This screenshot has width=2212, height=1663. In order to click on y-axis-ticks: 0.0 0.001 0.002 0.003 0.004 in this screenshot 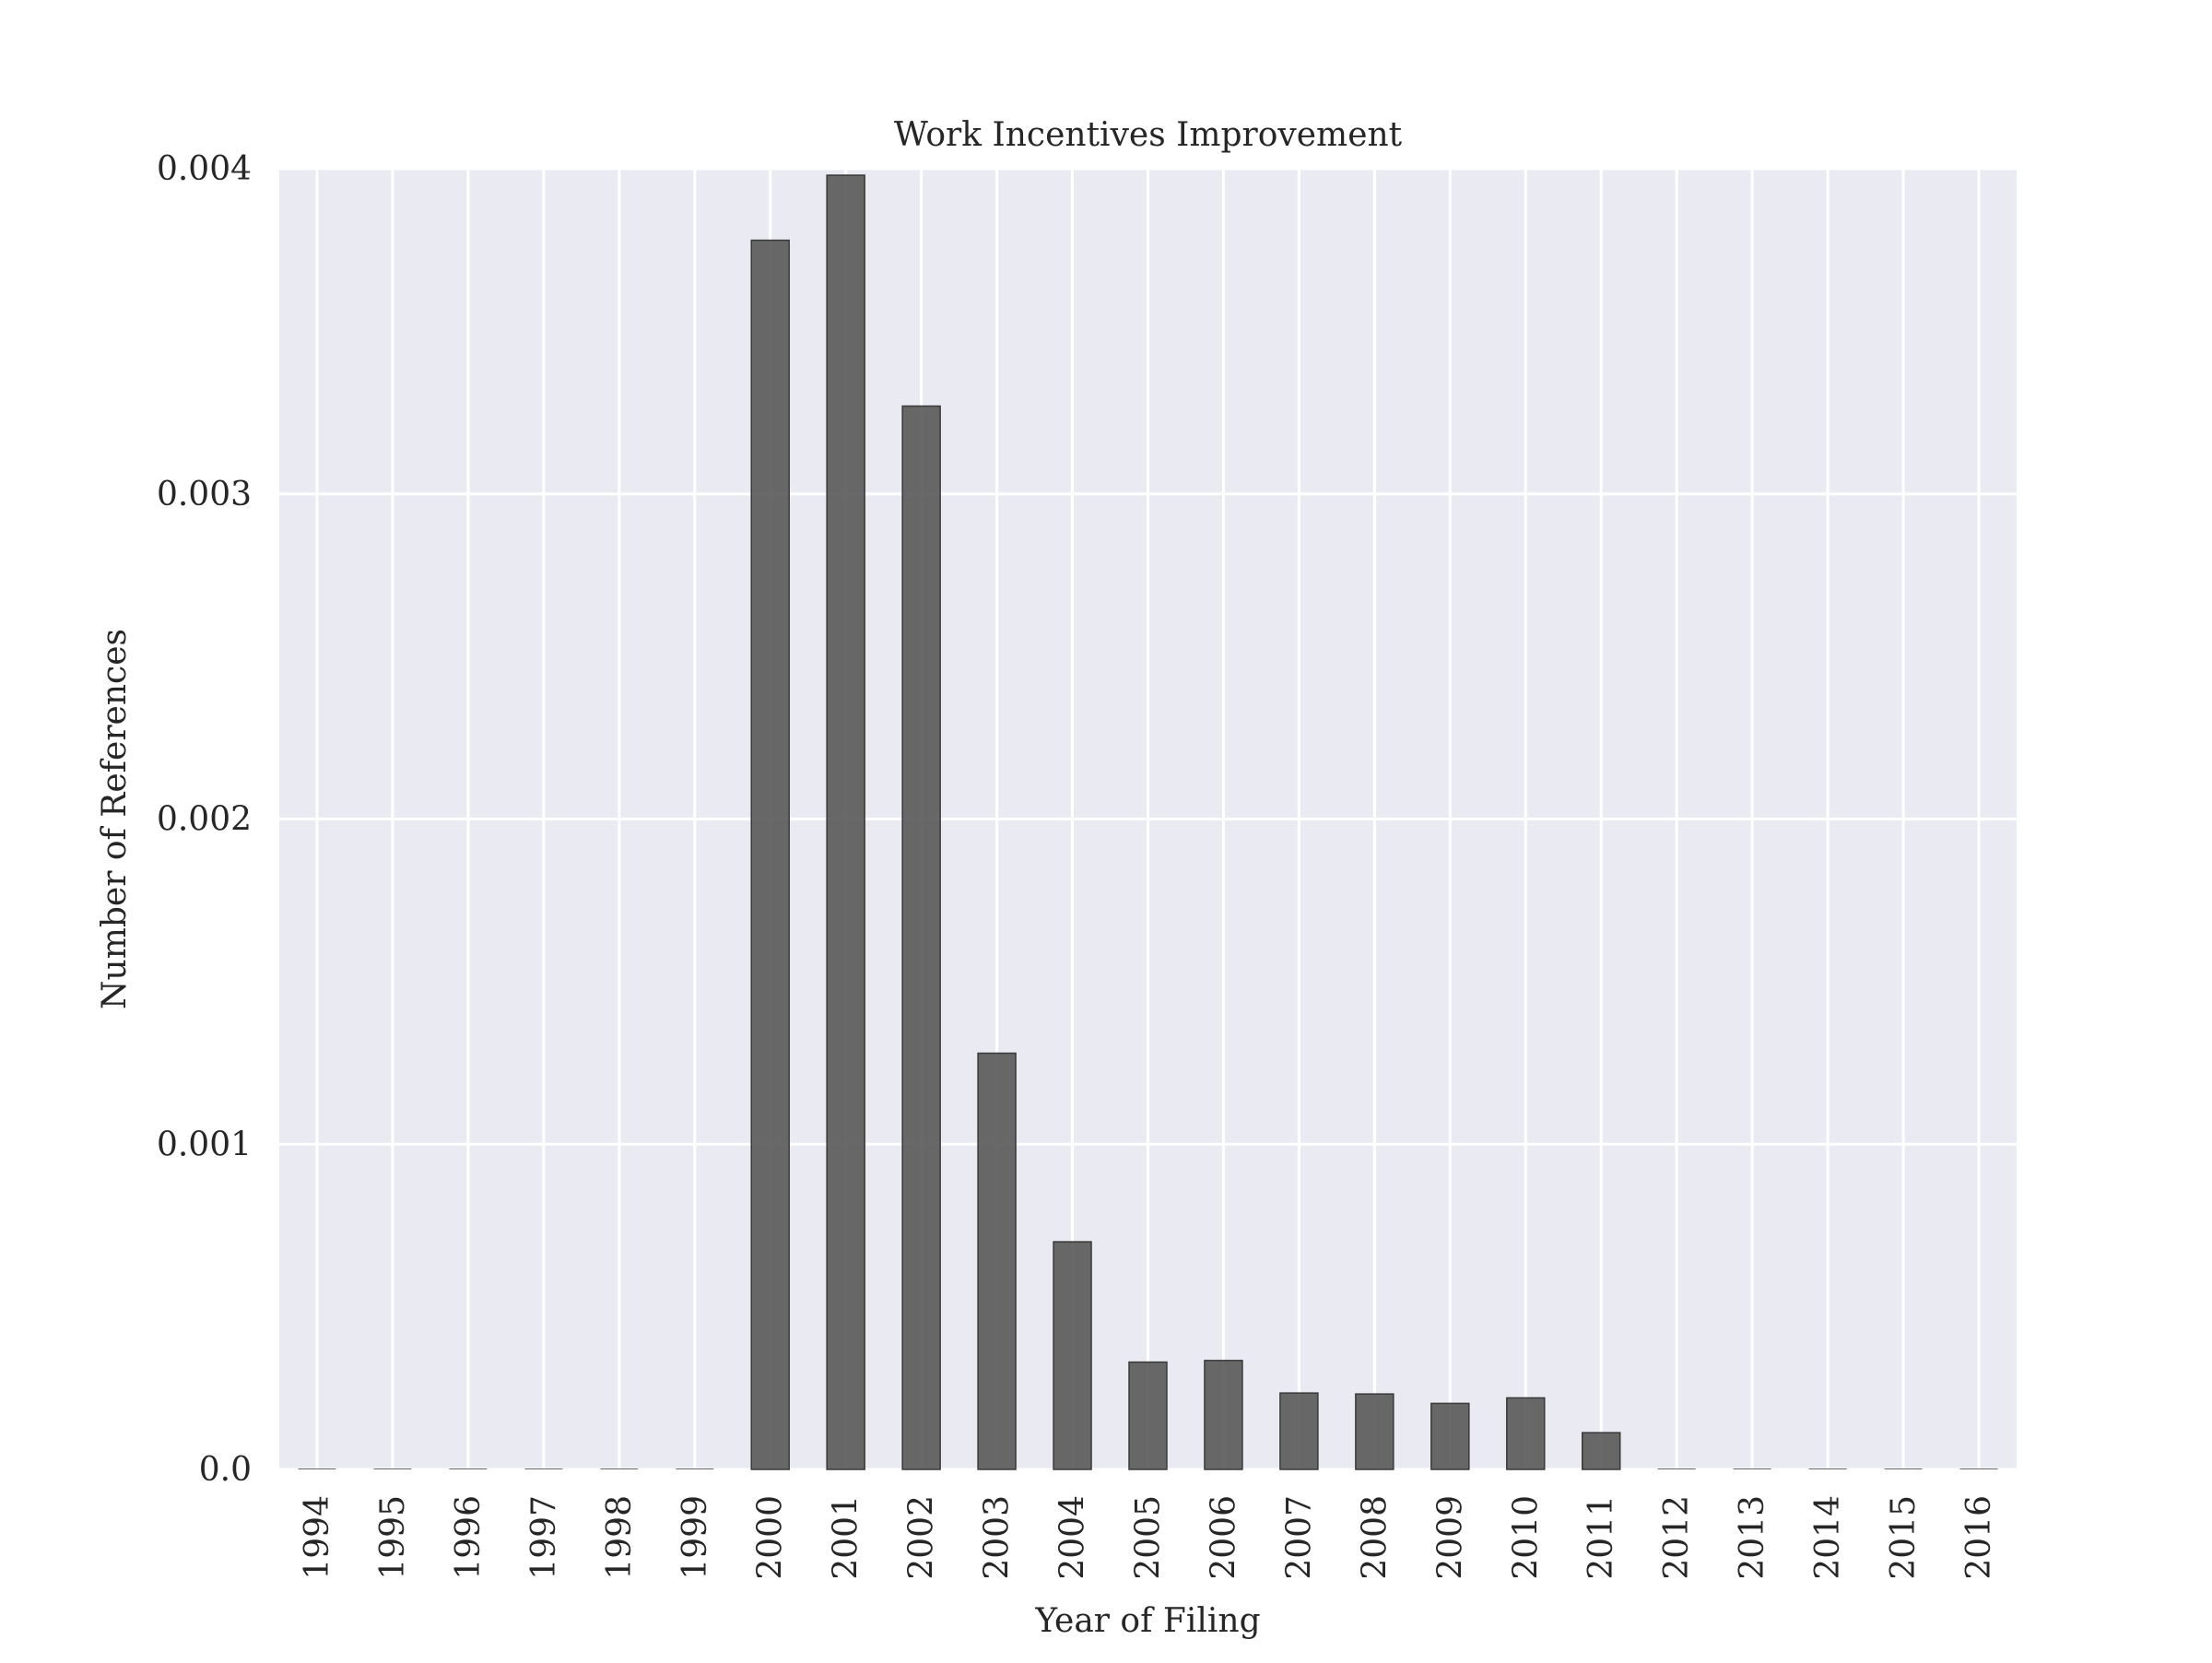, I will do `click(204, 819)`.